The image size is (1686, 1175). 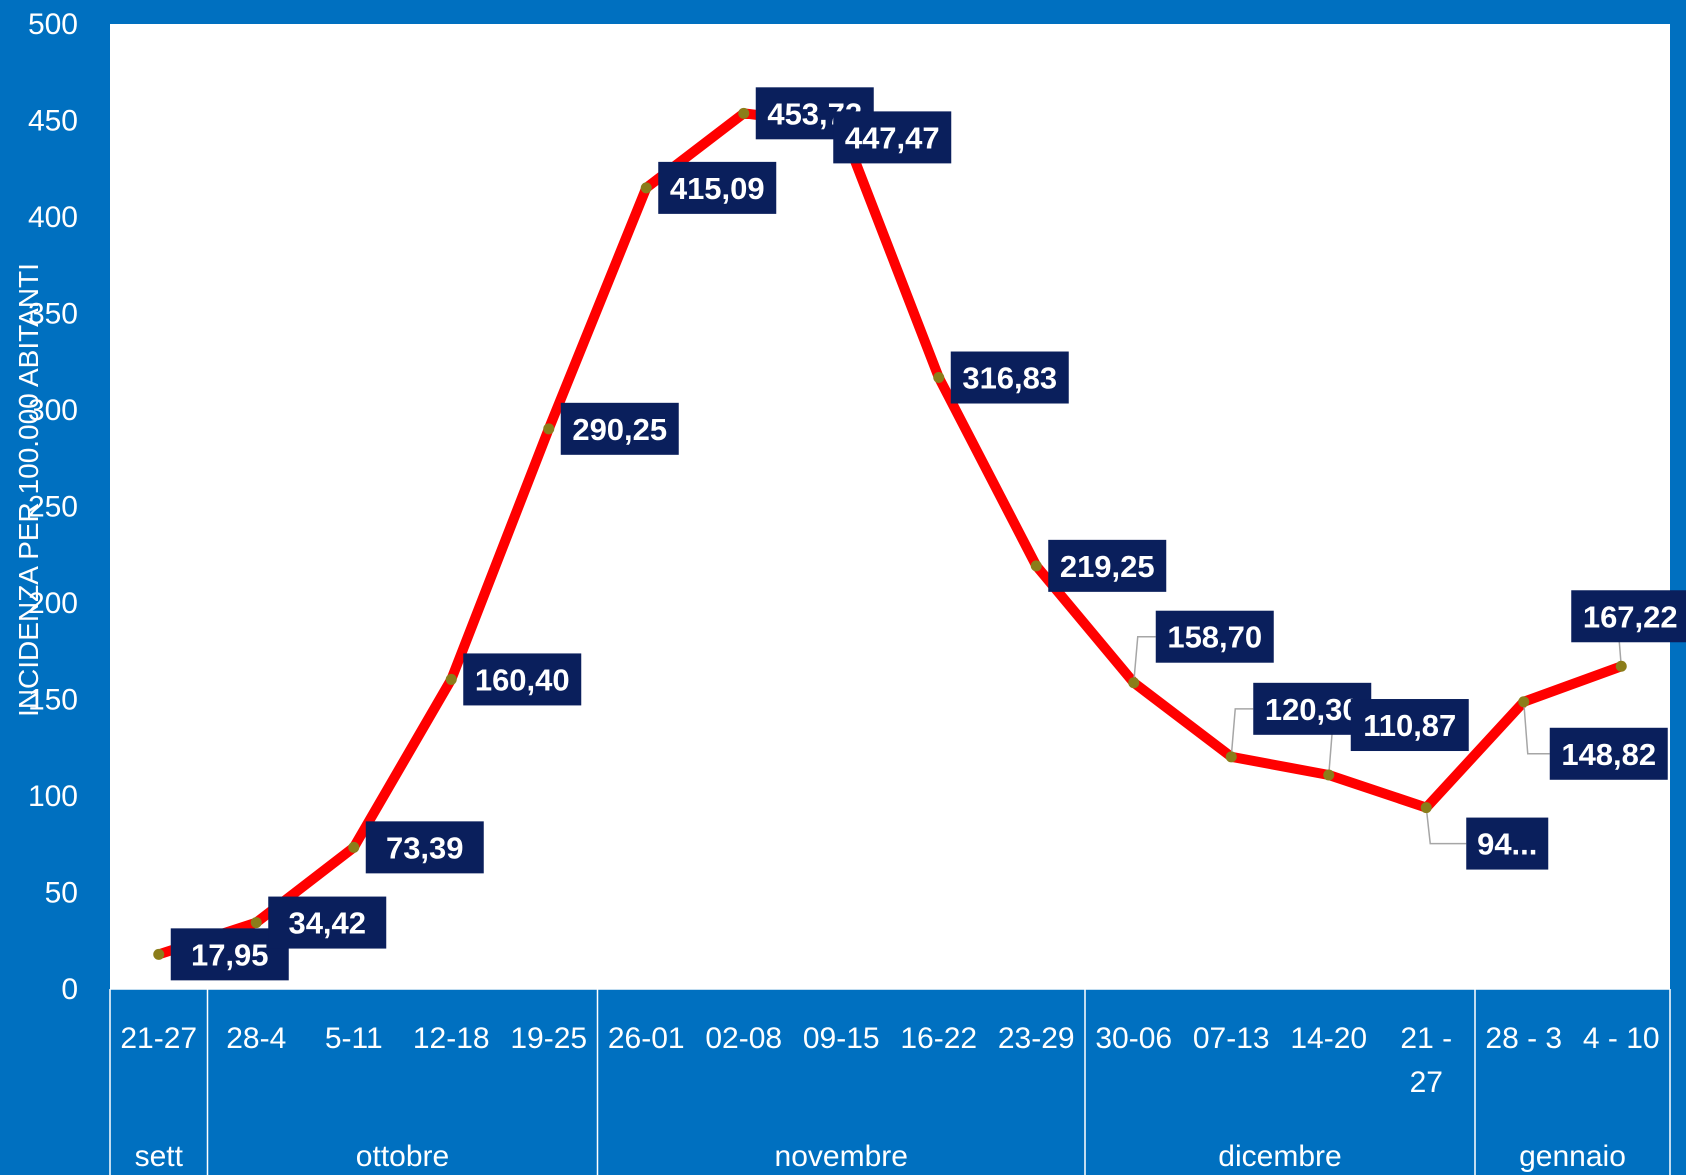 I want to click on data-label: 34,42, so click(x=327, y=923).